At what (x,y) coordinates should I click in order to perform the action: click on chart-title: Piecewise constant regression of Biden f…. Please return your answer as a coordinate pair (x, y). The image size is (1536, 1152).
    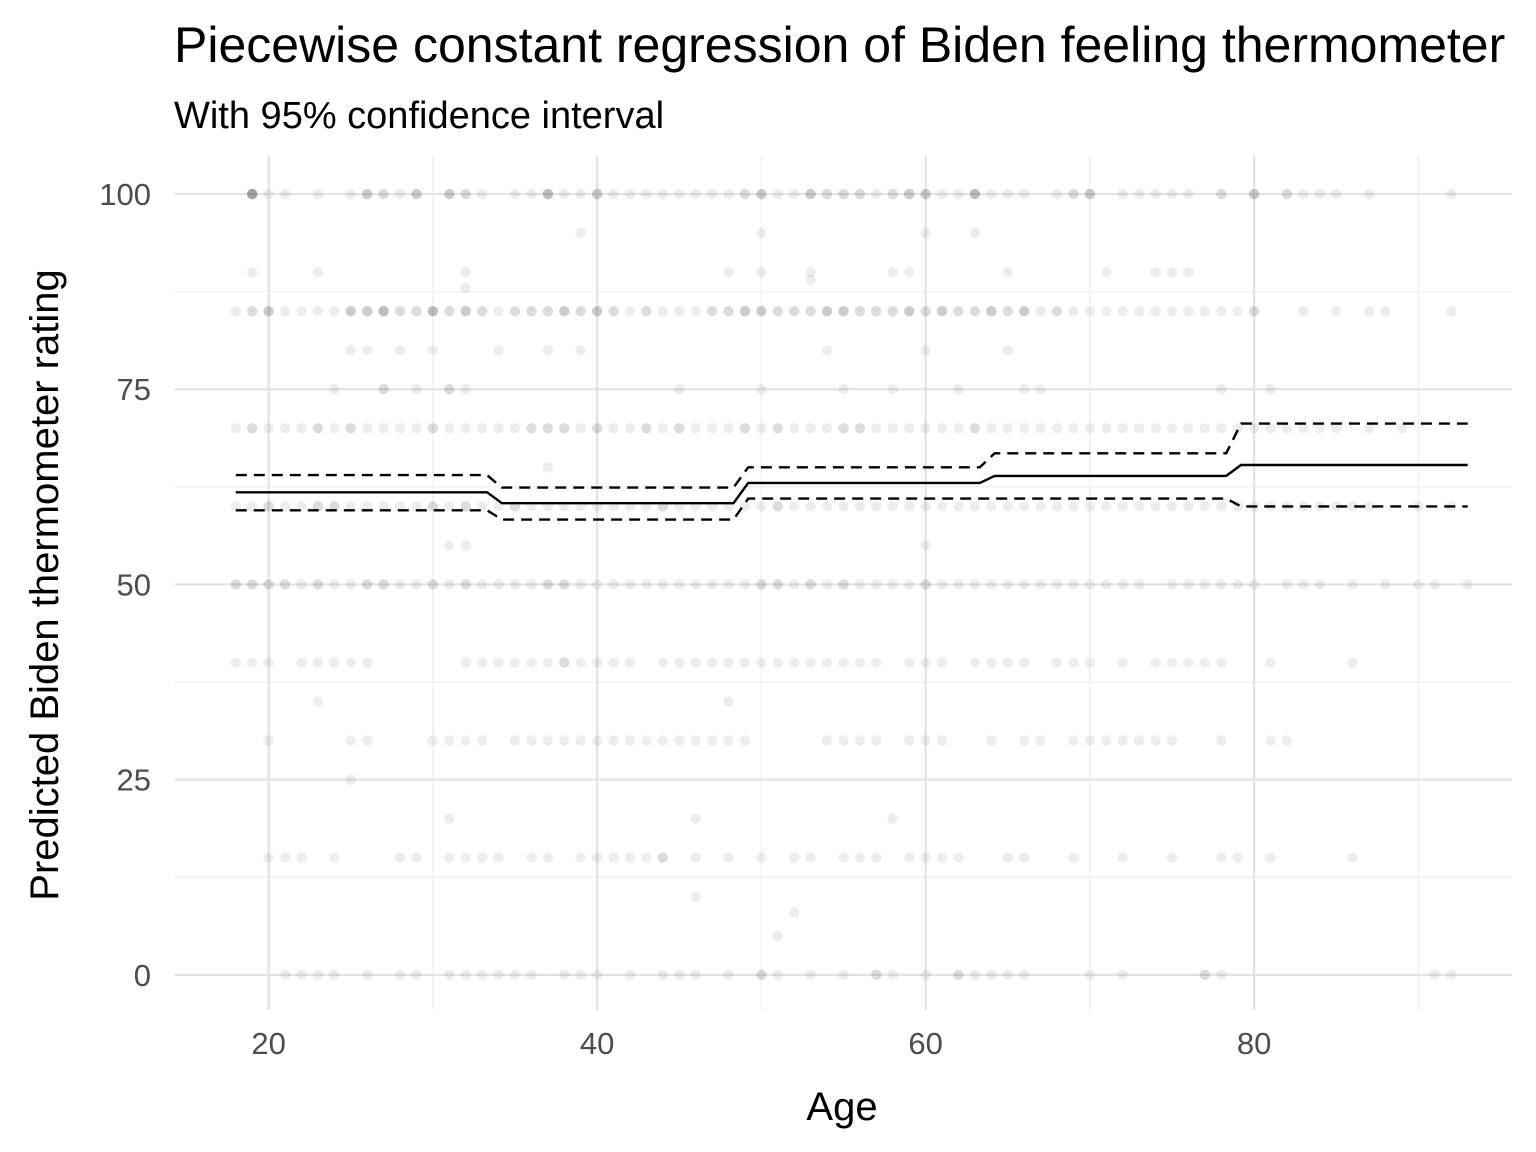
    Looking at the image, I should click on (840, 45).